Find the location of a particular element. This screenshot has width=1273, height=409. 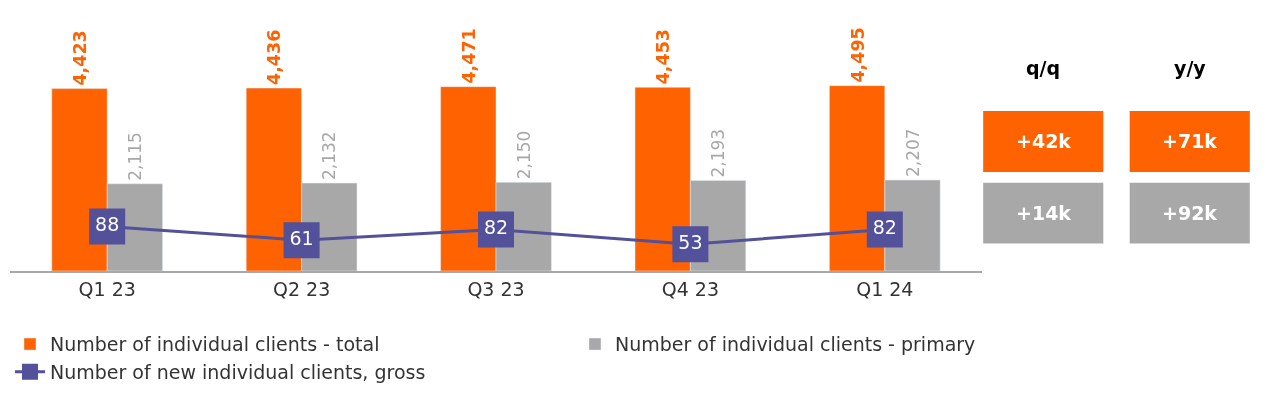

x-tick-label: Q4 23 is located at coordinates (690, 288).